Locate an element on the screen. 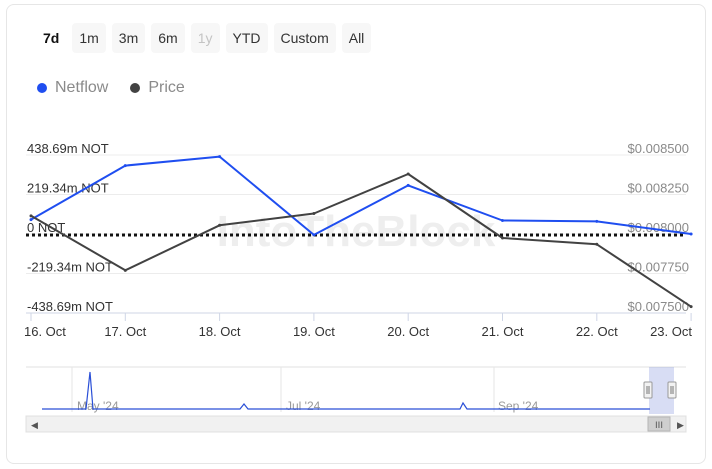 Image resolution: width=712 pixels, height=469 pixels. x-tick-label: 17. Oct is located at coordinates (125, 331).